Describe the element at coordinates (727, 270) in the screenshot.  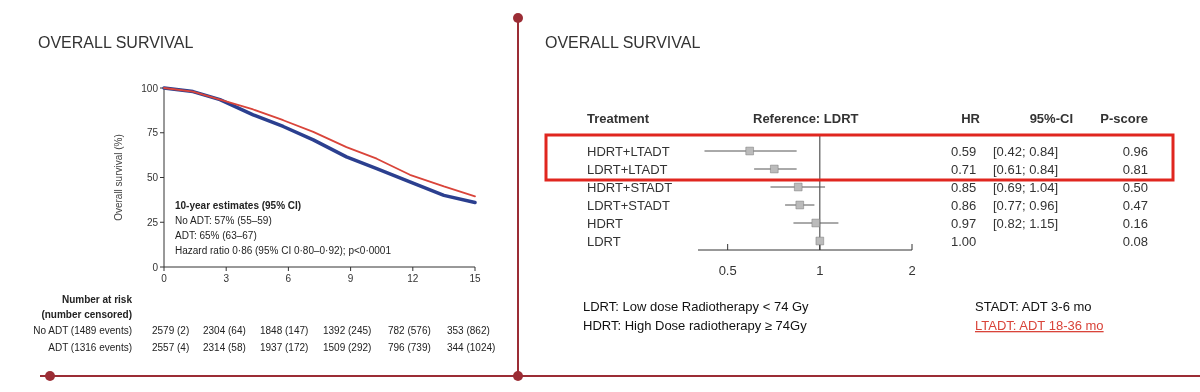
I see `x-tick-label: 0.5` at that location.